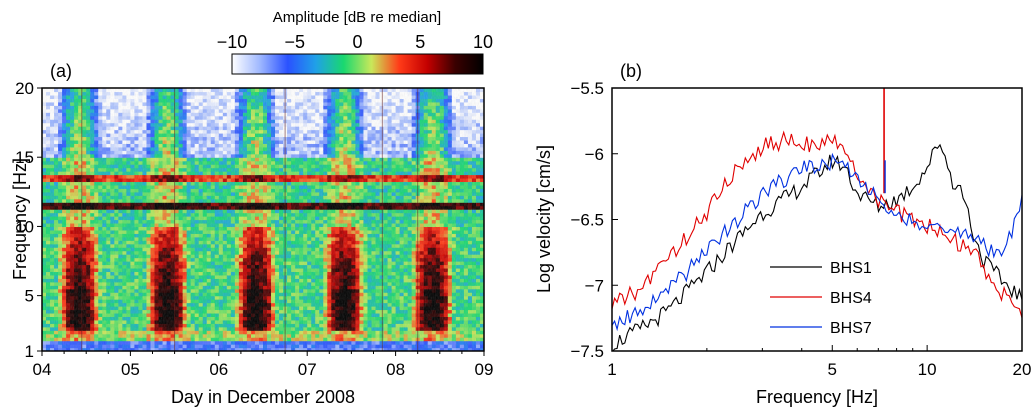 The width and height of the screenshot is (1034, 416). Describe the element at coordinates (357, 17) in the screenshot. I see `colorbar-label: Amplitude [dB re median]` at that location.